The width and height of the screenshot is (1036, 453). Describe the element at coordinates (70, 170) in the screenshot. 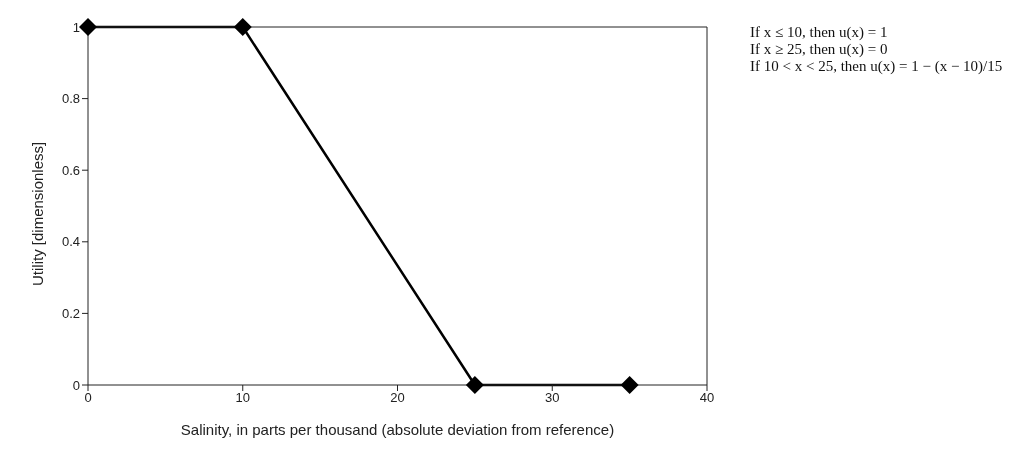

I see `y-tick-label: 0.6` at that location.